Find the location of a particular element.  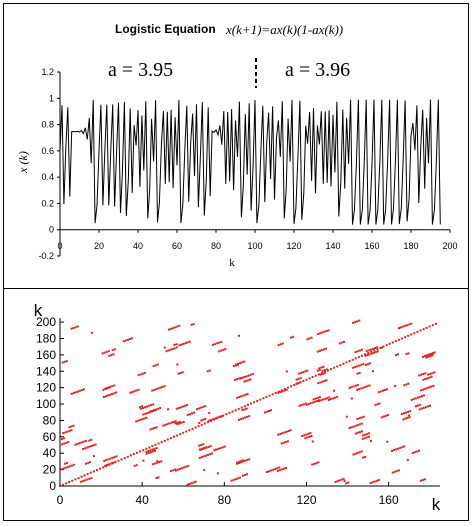

top-x-tick-label: 60 is located at coordinates (177, 246).